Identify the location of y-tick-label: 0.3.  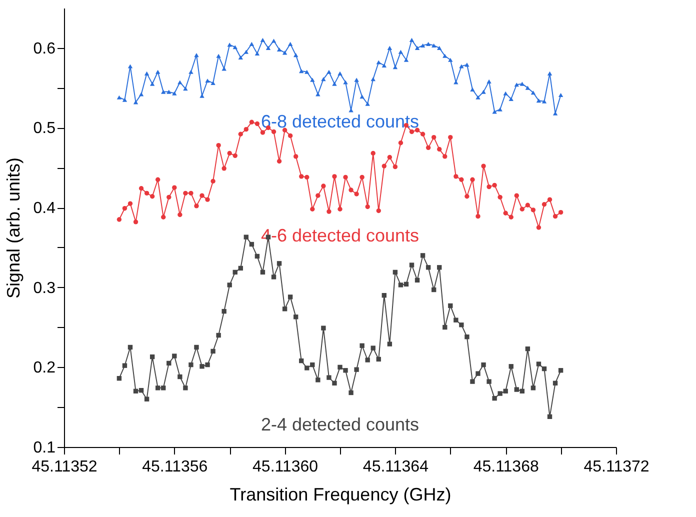
(44, 288).